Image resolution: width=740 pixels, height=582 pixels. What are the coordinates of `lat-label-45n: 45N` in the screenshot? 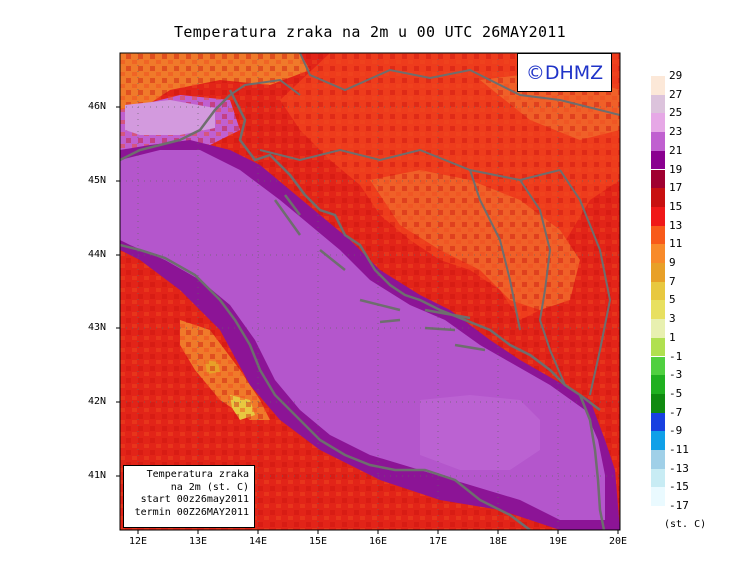 It's located at (97, 180).